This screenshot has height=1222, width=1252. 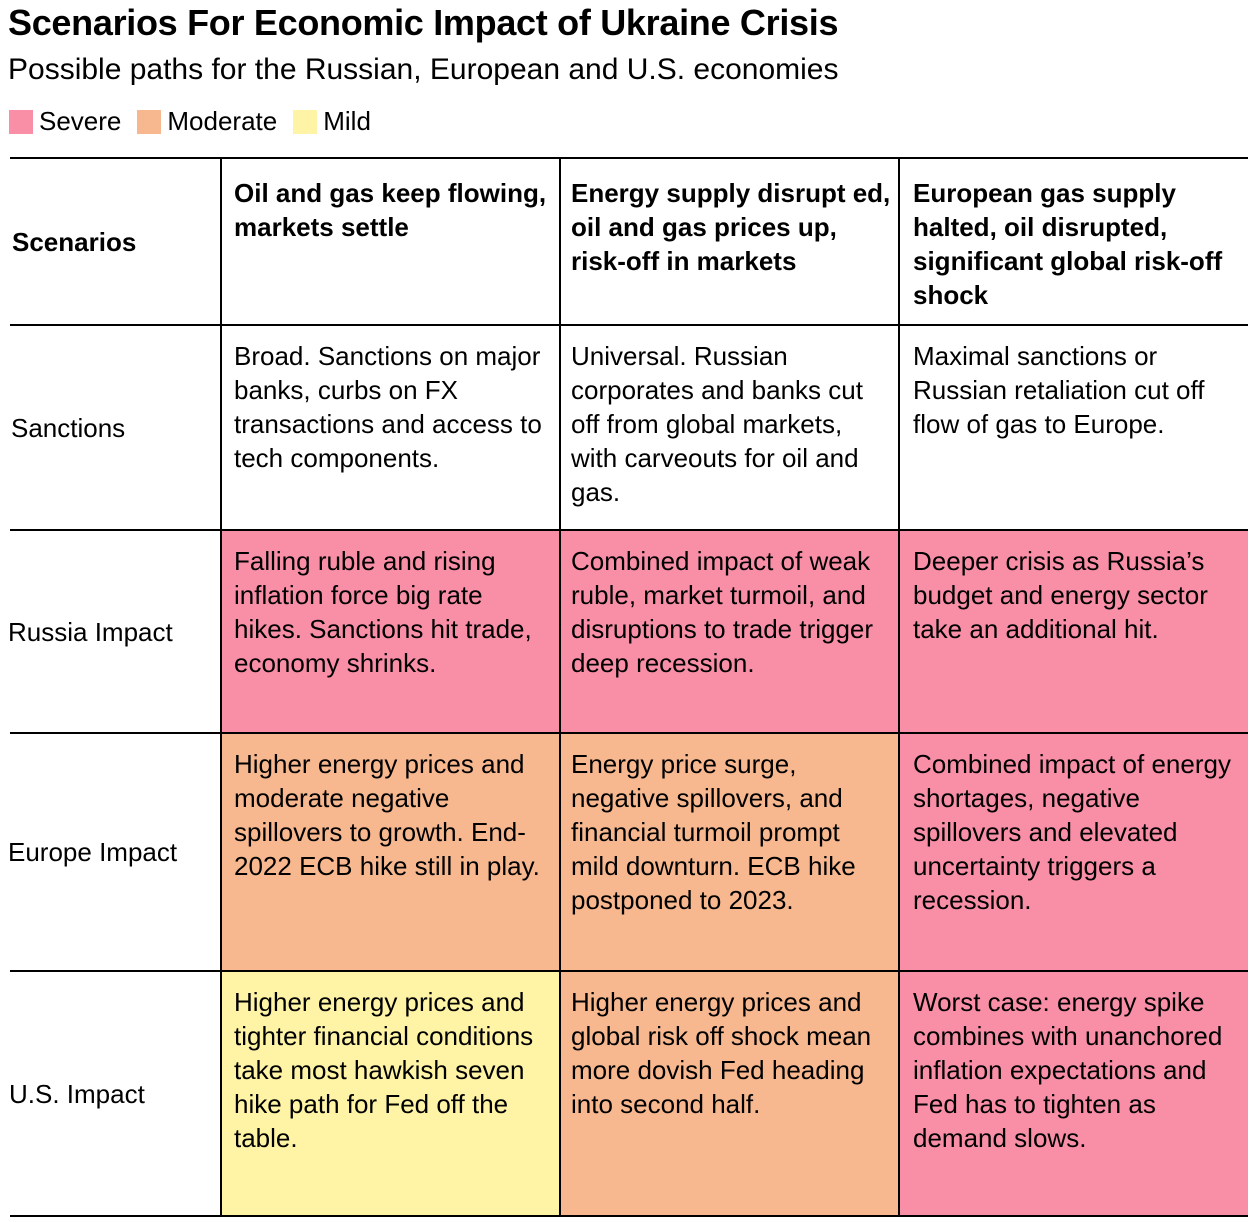 What do you see at coordinates (68, 427) in the screenshot?
I see `row-label-sanctions: Sanctions` at bounding box center [68, 427].